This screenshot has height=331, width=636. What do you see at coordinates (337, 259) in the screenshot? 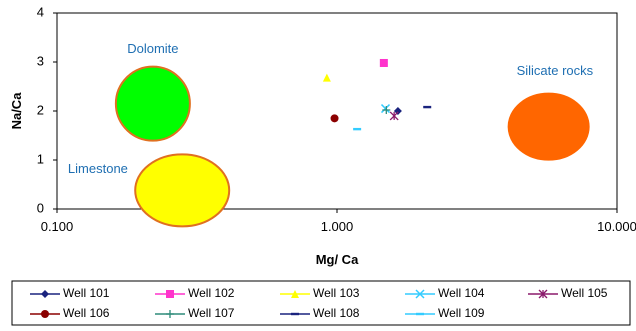
I see `x-axis-title: Mg/ Ca` at bounding box center [337, 259].